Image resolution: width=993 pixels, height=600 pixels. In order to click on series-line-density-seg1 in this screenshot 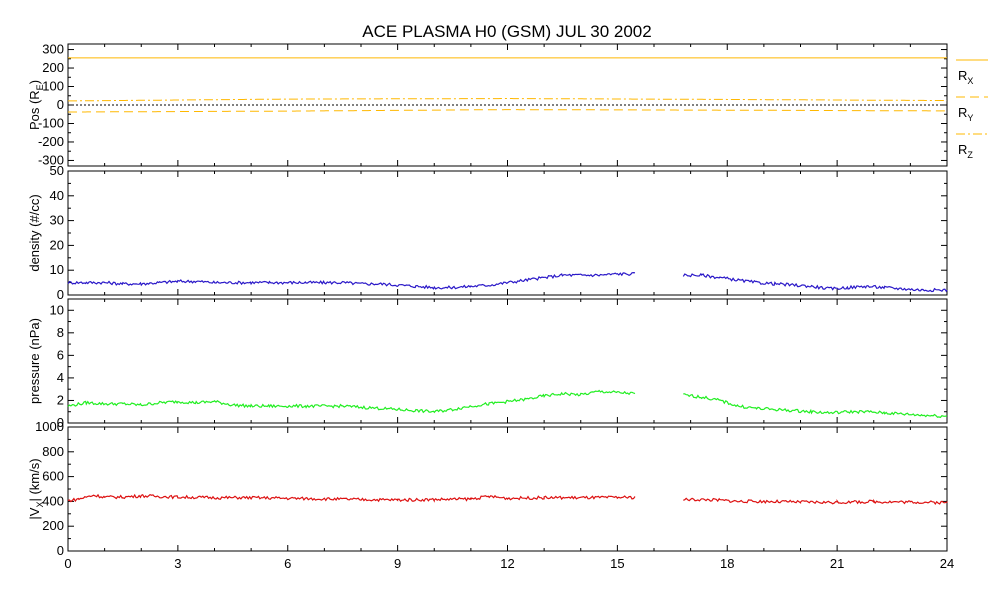, I will do `click(815, 282)`.